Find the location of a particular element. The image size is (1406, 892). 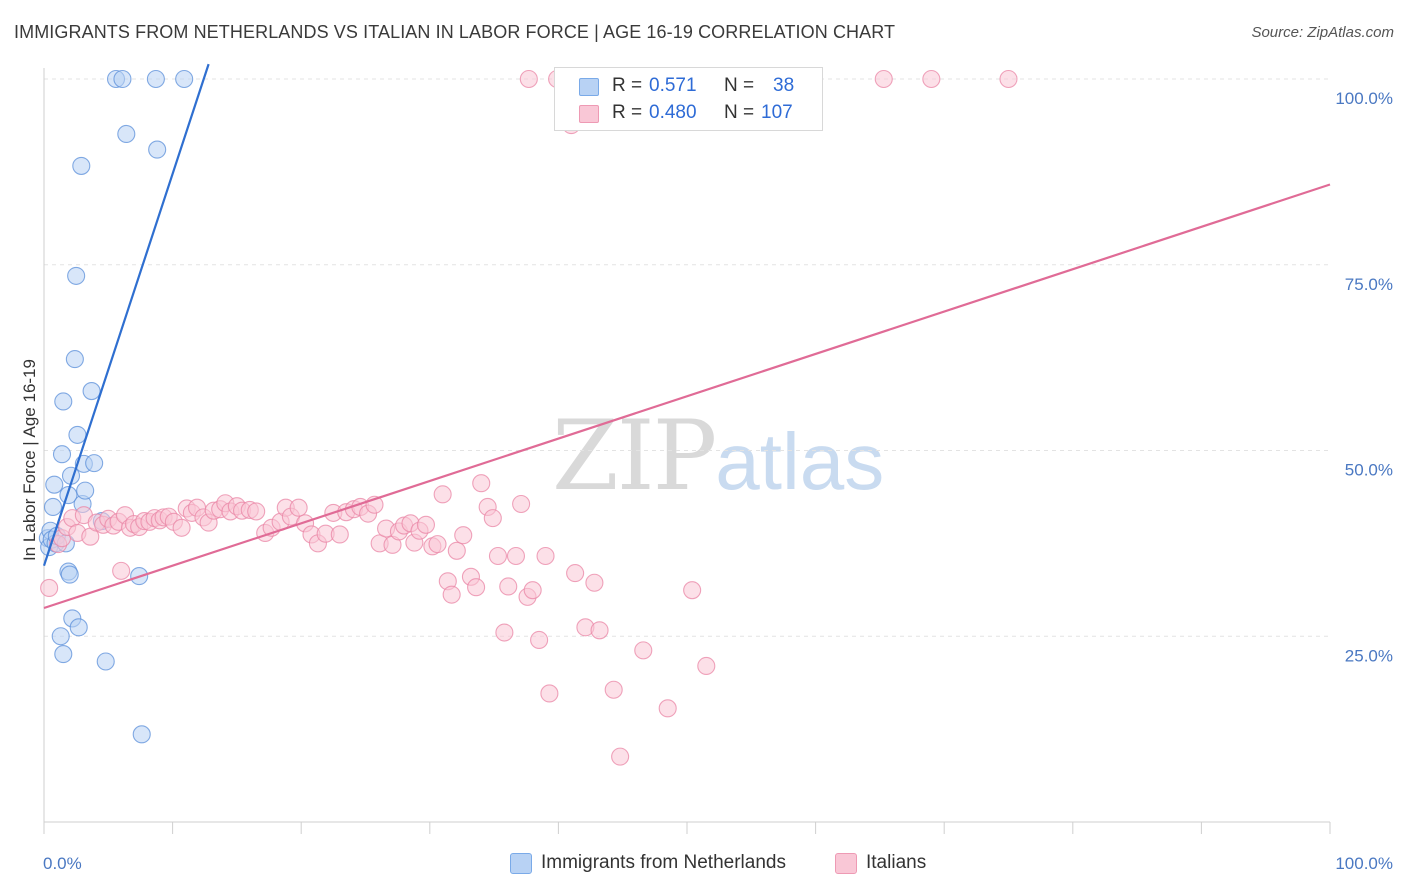

watermark-atlas: atlas is located at coordinates (800, 461).